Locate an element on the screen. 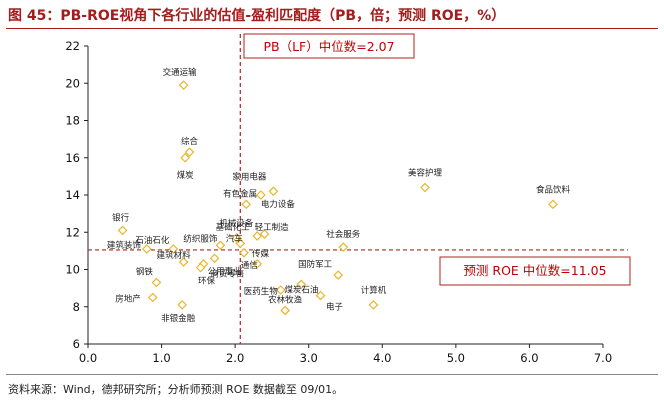 The height and width of the screenshot is (400, 664). point-家用电器 is located at coordinates (273, 191).